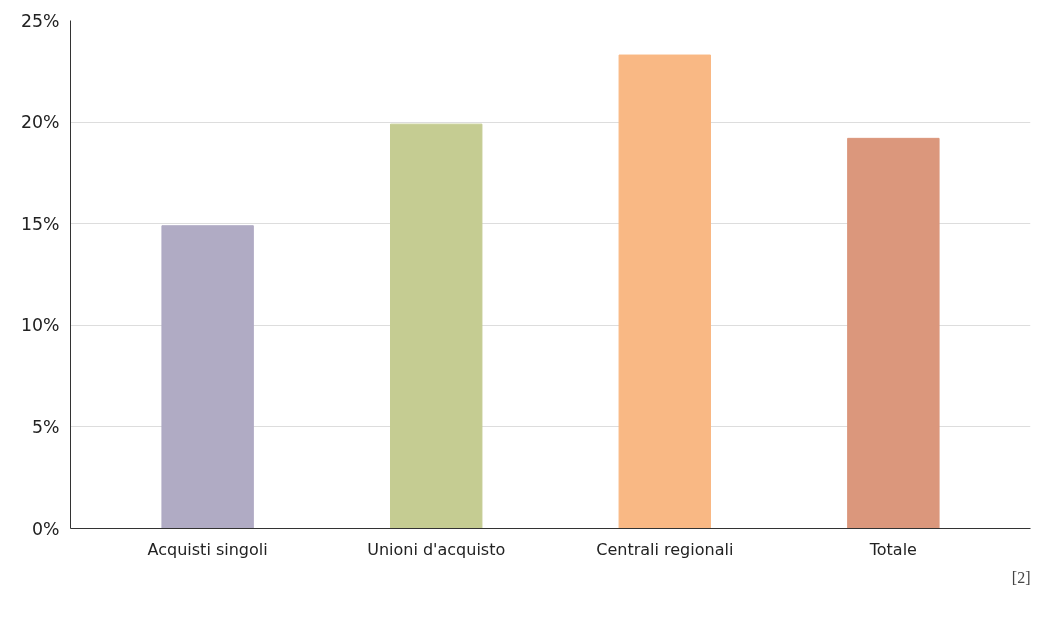 This screenshot has height=629, width=1053. Describe the element at coordinates (46, 528) in the screenshot. I see `y-tick-label: 0%` at that location.